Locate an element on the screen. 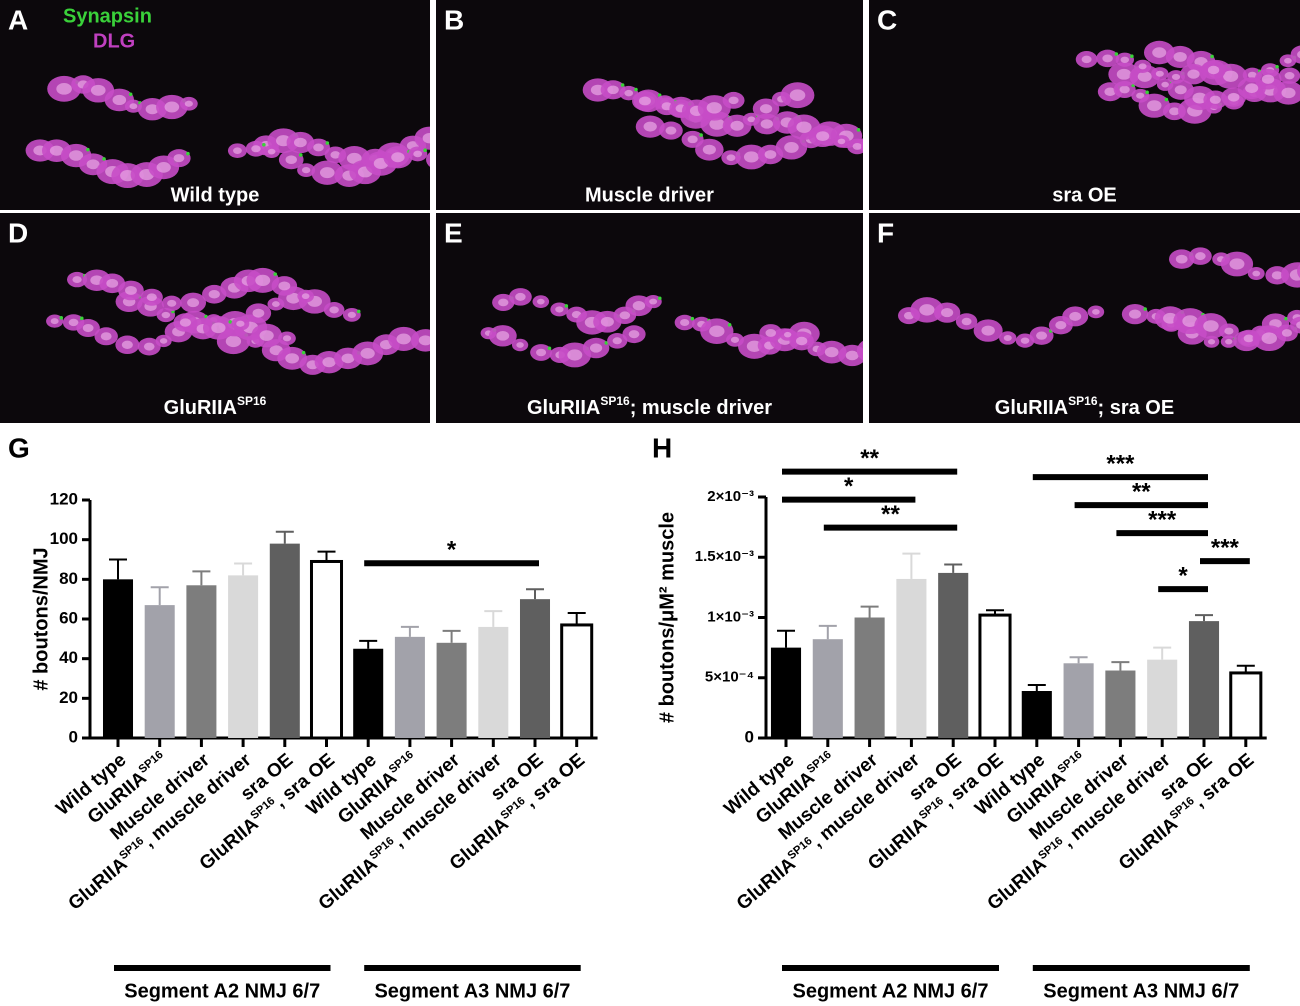 The image size is (1300, 1006). group-label: Segment A3 NMJ 6/7 is located at coordinates (1141, 991).